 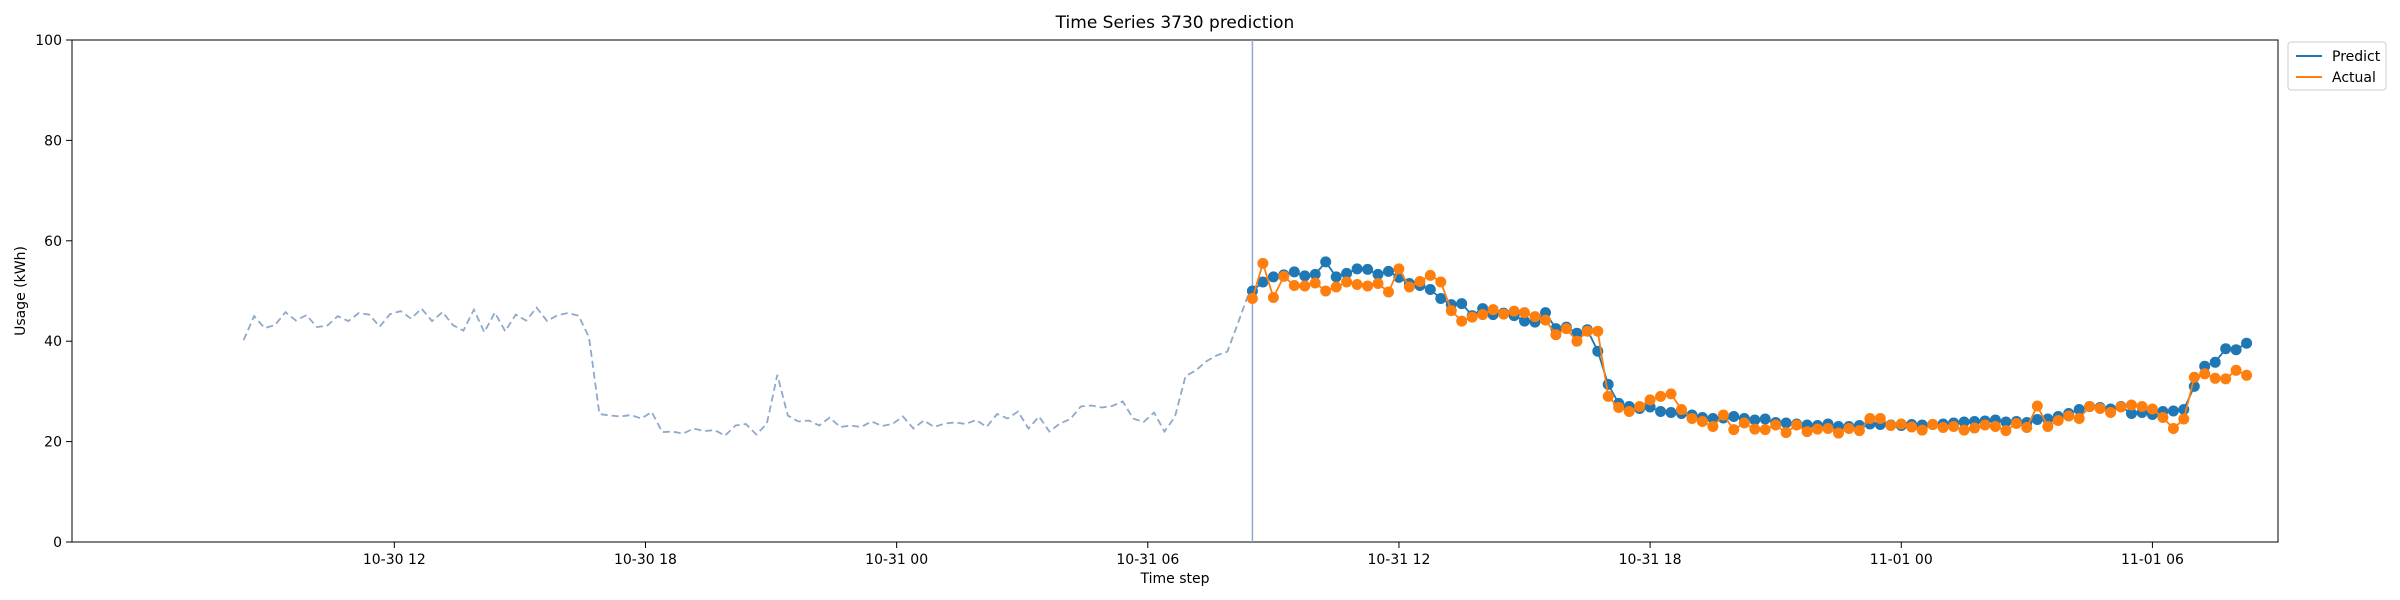 I want to click on y-tick-label: 40, so click(x=53, y=342).